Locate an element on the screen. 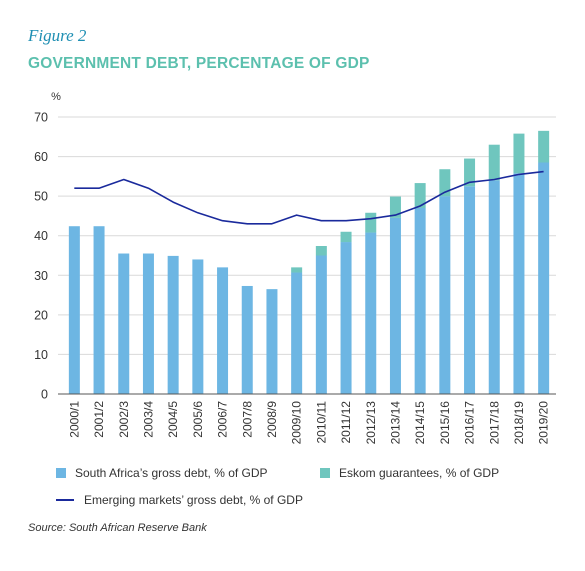 The height and width of the screenshot is (571, 585). line-em-debt is located at coordinates (309, 197).